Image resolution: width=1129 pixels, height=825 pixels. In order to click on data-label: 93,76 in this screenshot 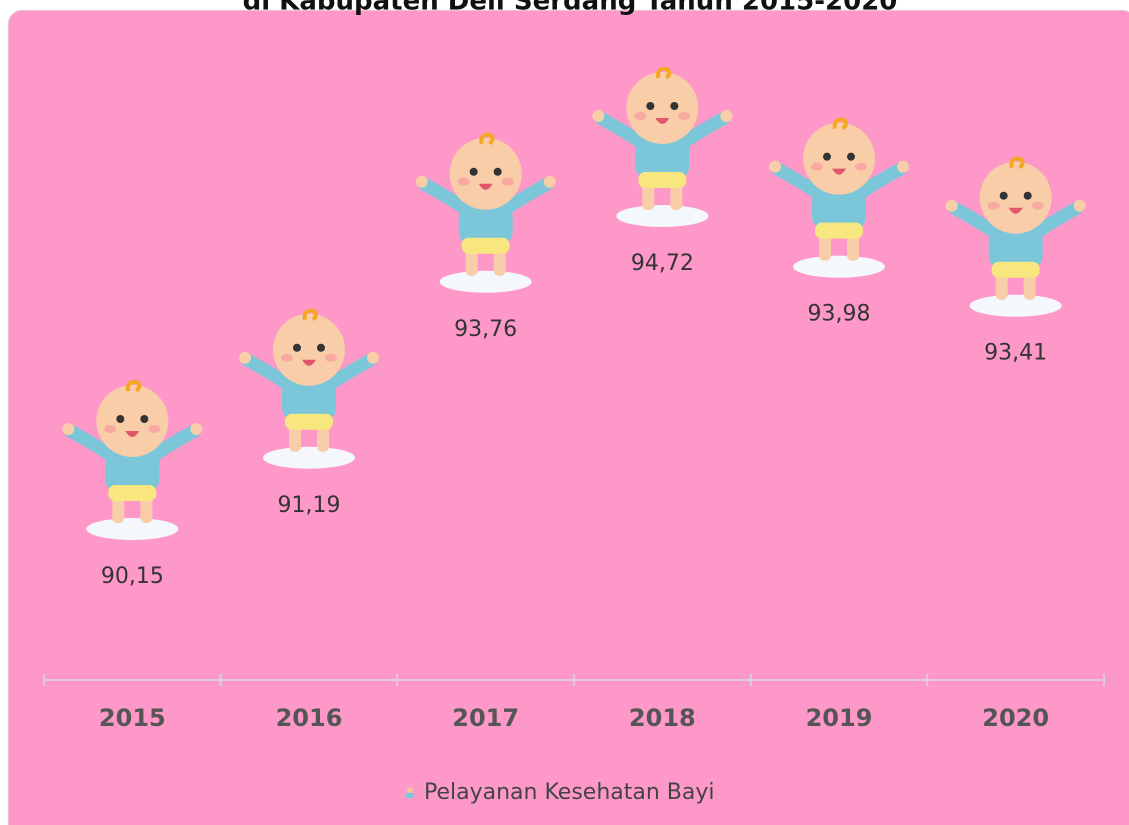, I will do `click(485, 329)`.